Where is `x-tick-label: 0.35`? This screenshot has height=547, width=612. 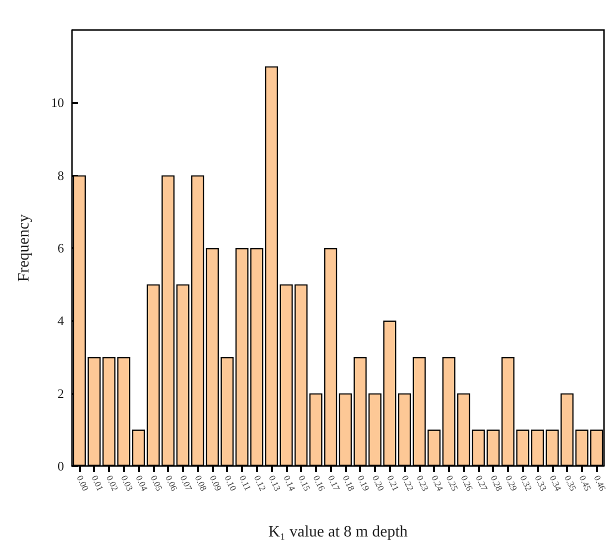 x-tick-label: 0.35 is located at coordinates (570, 483).